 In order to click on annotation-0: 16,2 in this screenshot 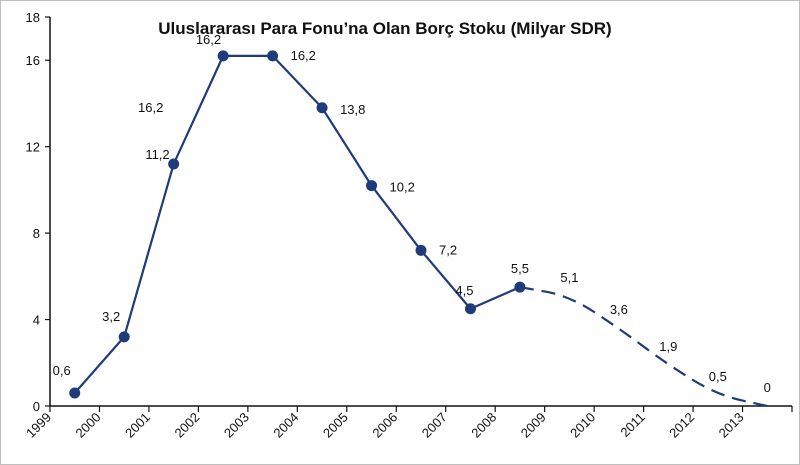, I will do `click(150, 107)`.